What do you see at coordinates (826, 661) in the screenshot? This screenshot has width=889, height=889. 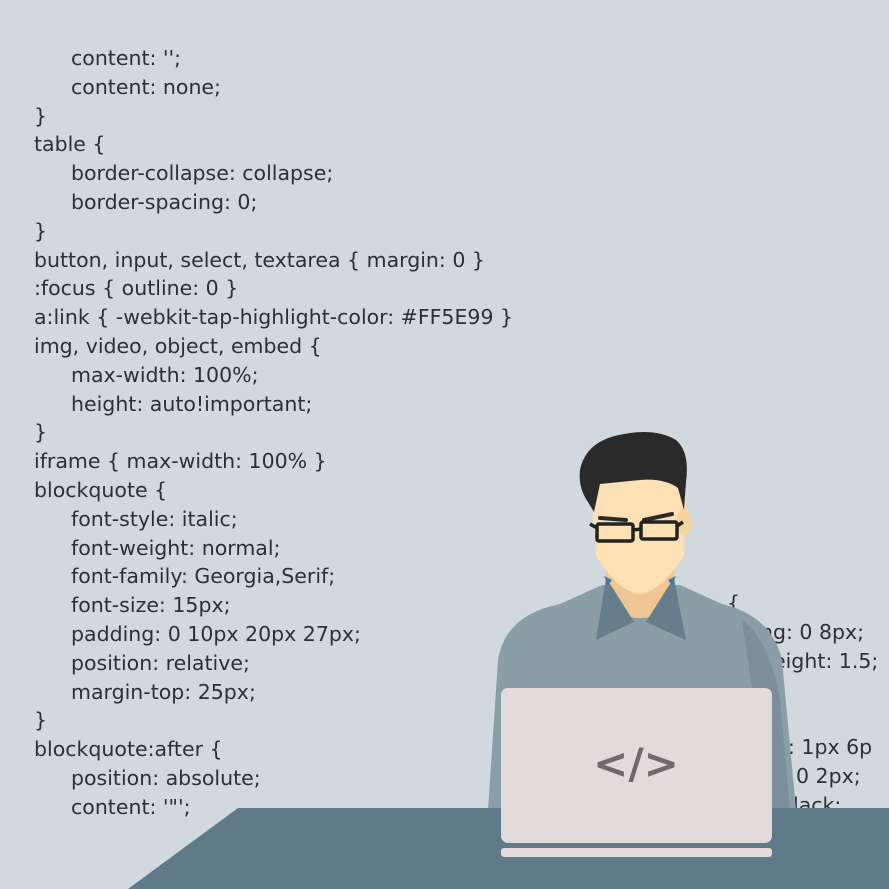 I see `code-fragment: eight: 1.5;` at bounding box center [826, 661].